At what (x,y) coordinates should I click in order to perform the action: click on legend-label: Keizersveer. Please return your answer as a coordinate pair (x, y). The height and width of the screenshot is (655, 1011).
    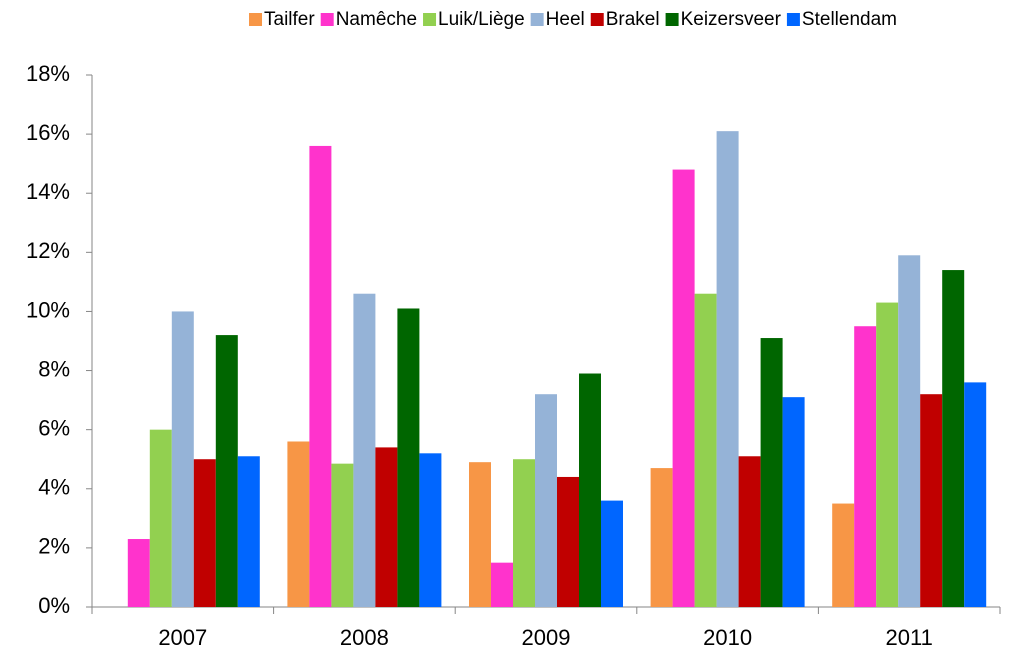
    Looking at the image, I should click on (731, 19).